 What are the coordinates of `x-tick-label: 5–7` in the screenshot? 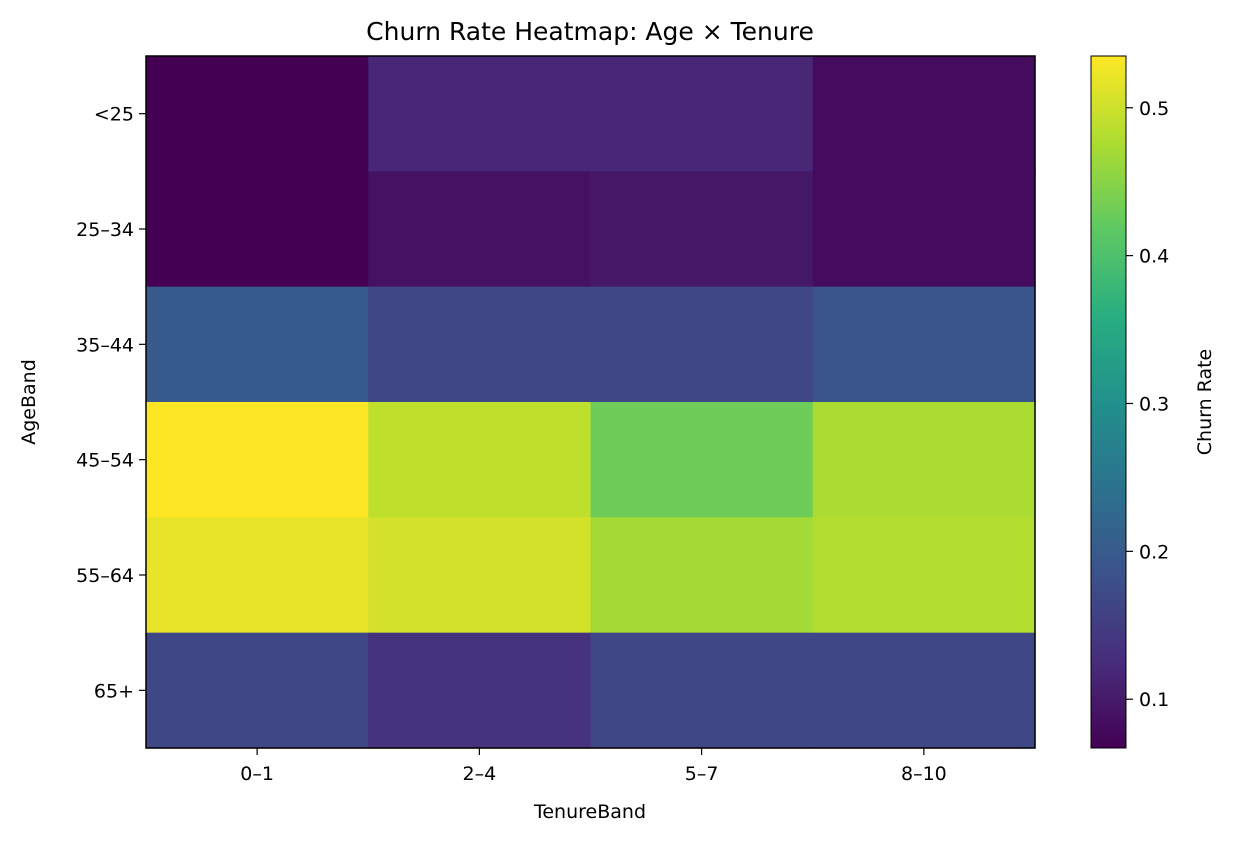 It's located at (702, 774).